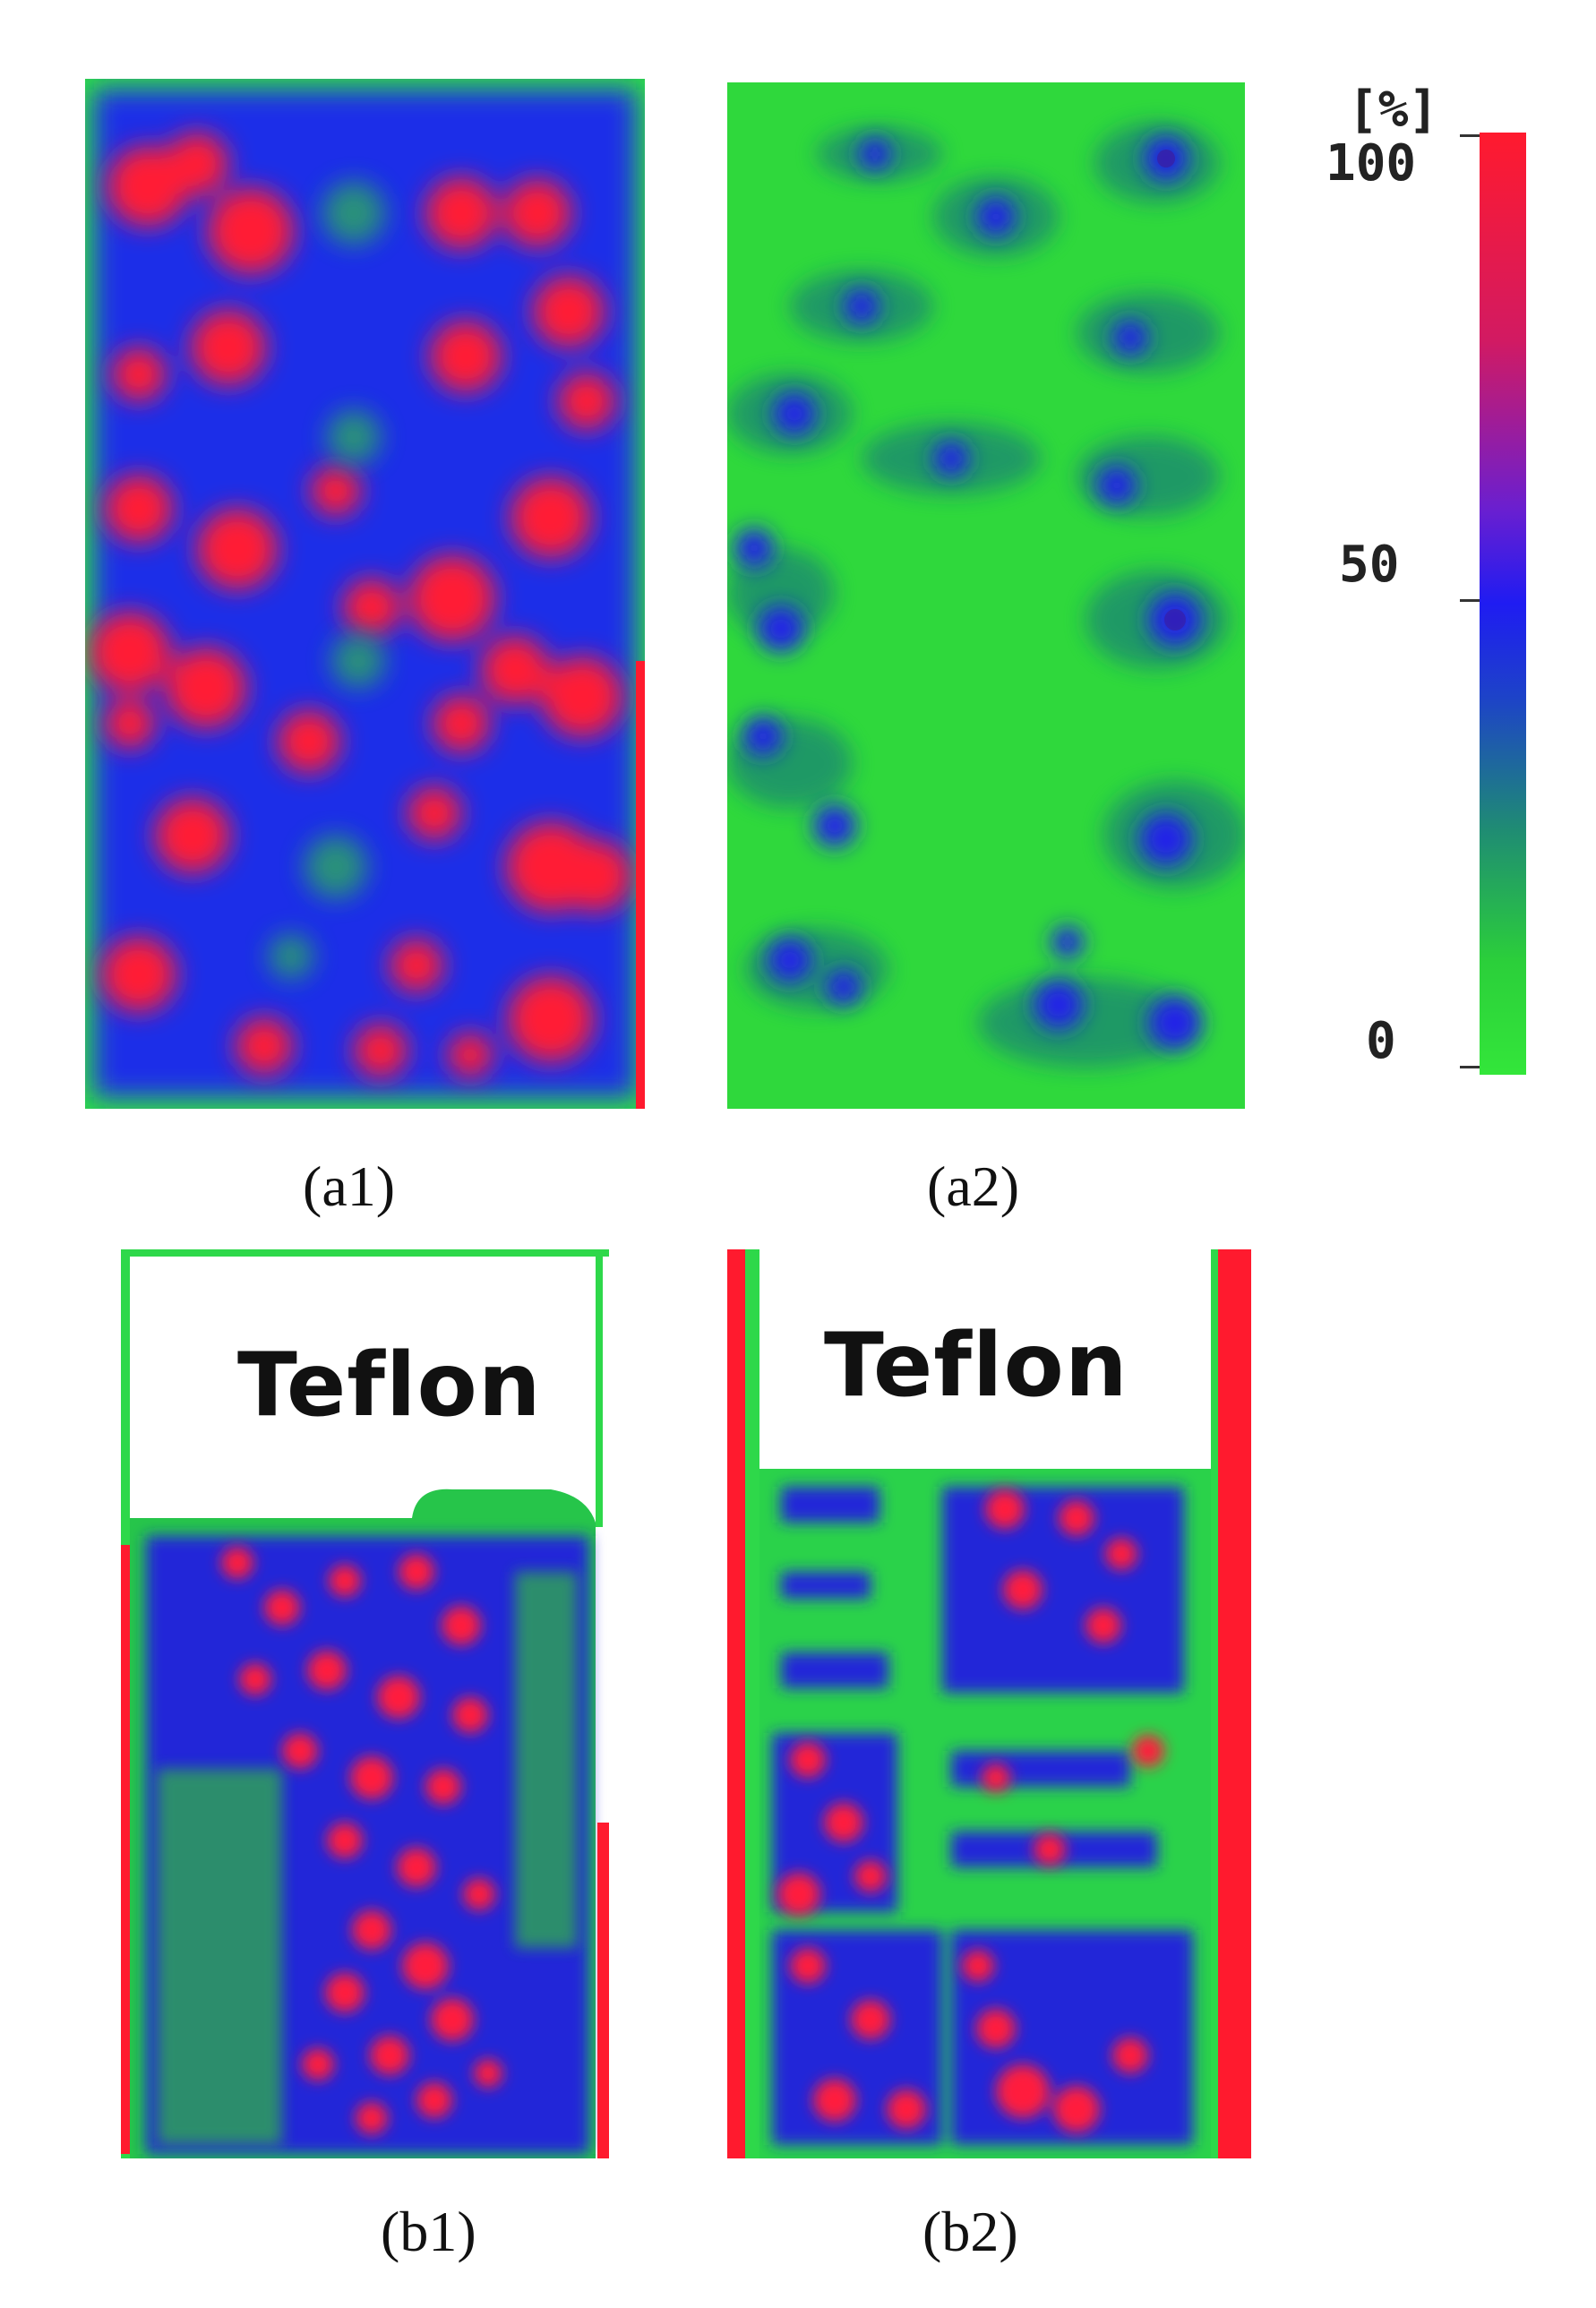 Image resolution: width=1596 pixels, height=2308 pixels. What do you see at coordinates (350, 1186) in the screenshot?
I see `caption-a1: (a1)` at bounding box center [350, 1186].